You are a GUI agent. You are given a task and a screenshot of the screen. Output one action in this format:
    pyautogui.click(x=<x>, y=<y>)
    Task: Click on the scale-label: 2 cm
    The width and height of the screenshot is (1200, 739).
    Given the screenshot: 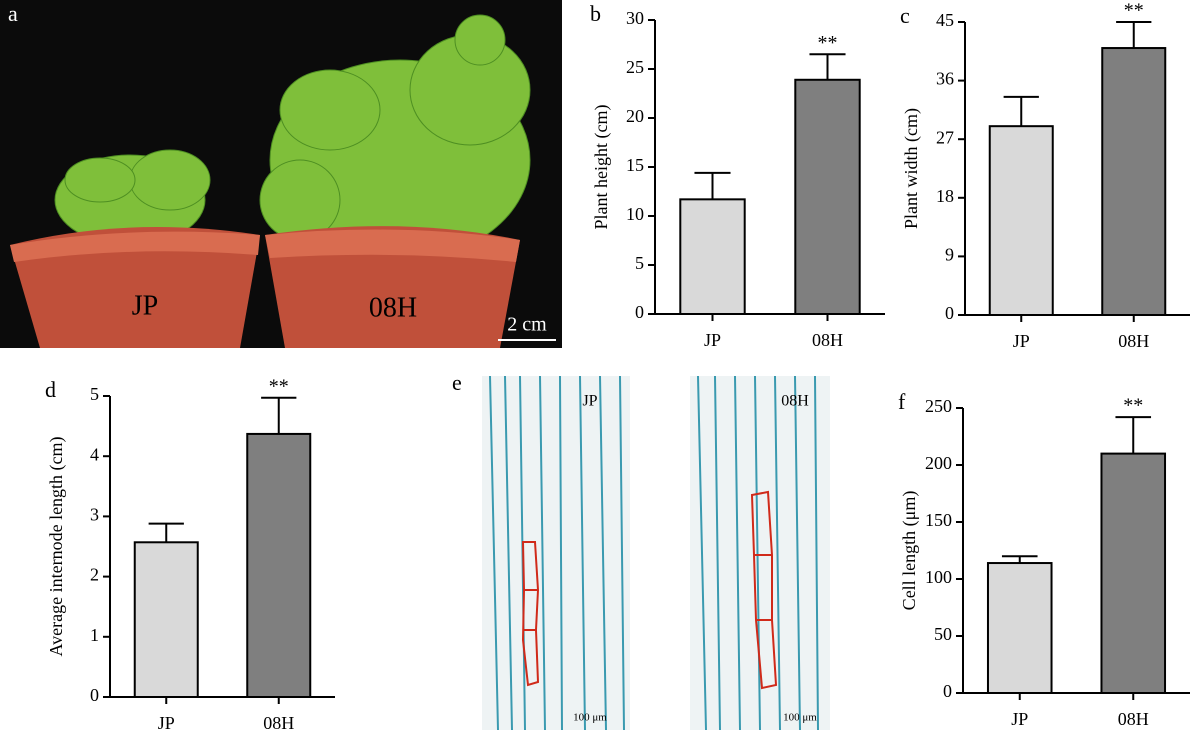 What is the action you would take?
    pyautogui.click(x=527, y=325)
    